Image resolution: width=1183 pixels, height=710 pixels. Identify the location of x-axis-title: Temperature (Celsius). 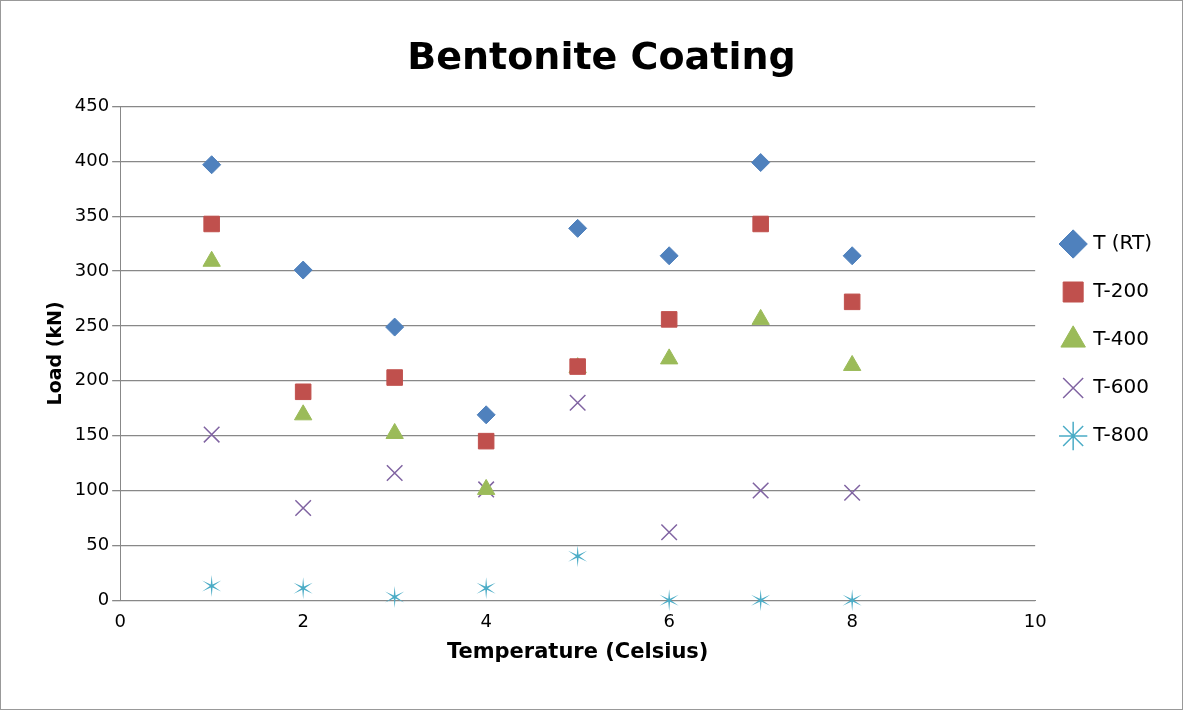
(577, 650).